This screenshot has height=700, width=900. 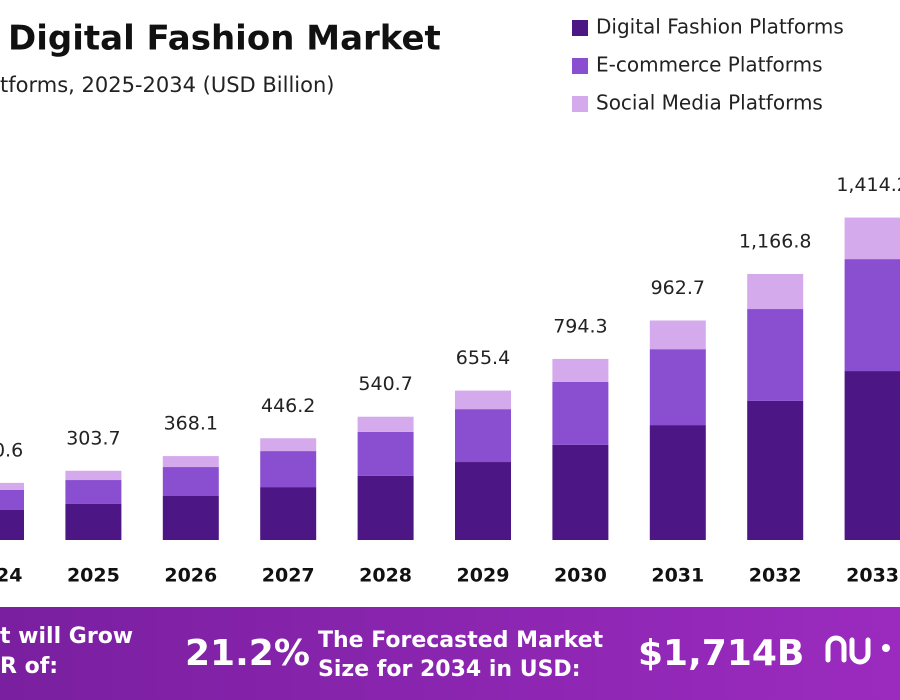 What do you see at coordinates (385, 384) in the screenshot?
I see `total-label: 540.7` at bounding box center [385, 384].